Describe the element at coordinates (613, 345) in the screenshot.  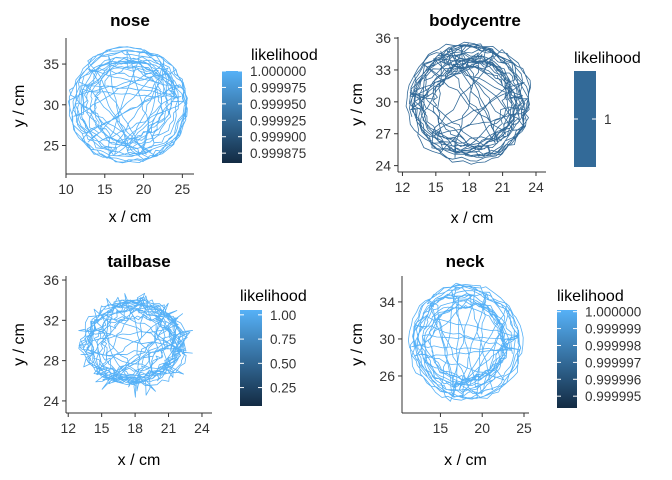
I see `legend-tick-label: 0.999998` at that location.